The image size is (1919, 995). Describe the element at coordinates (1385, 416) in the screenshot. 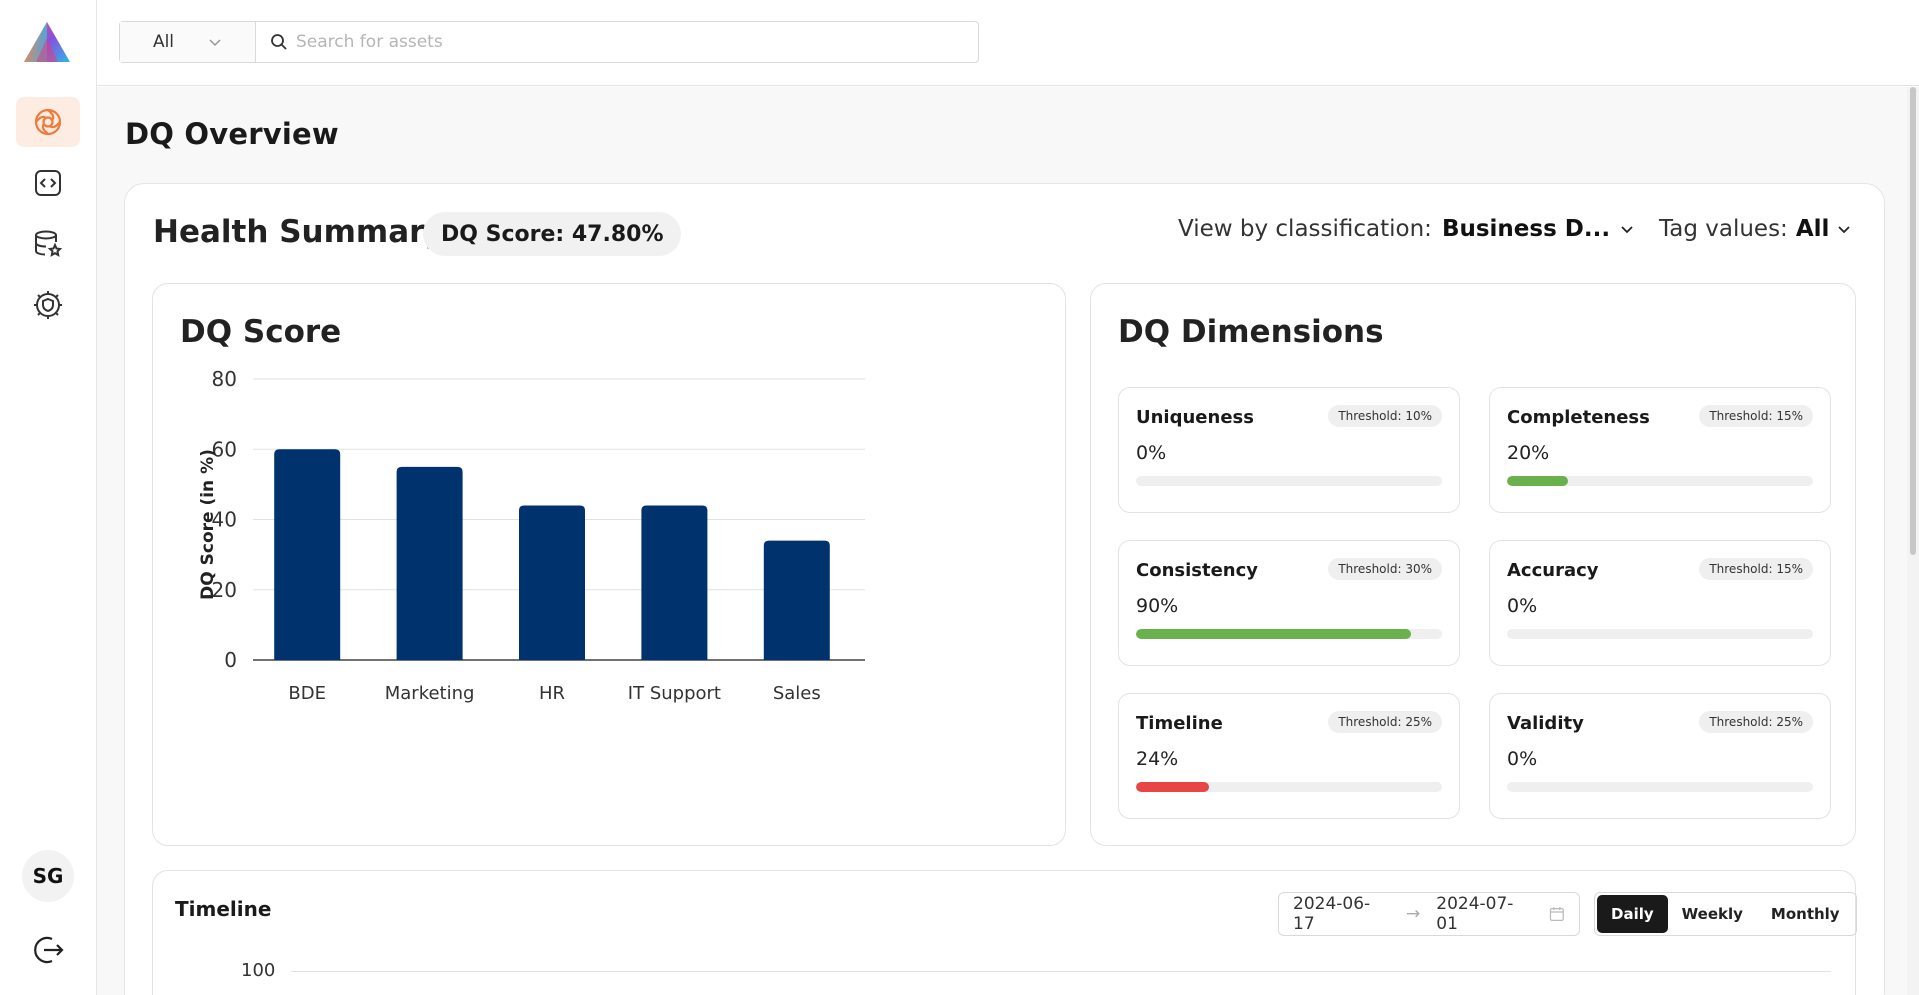

I see `threshold-badge: Threshold: 10%` at that location.